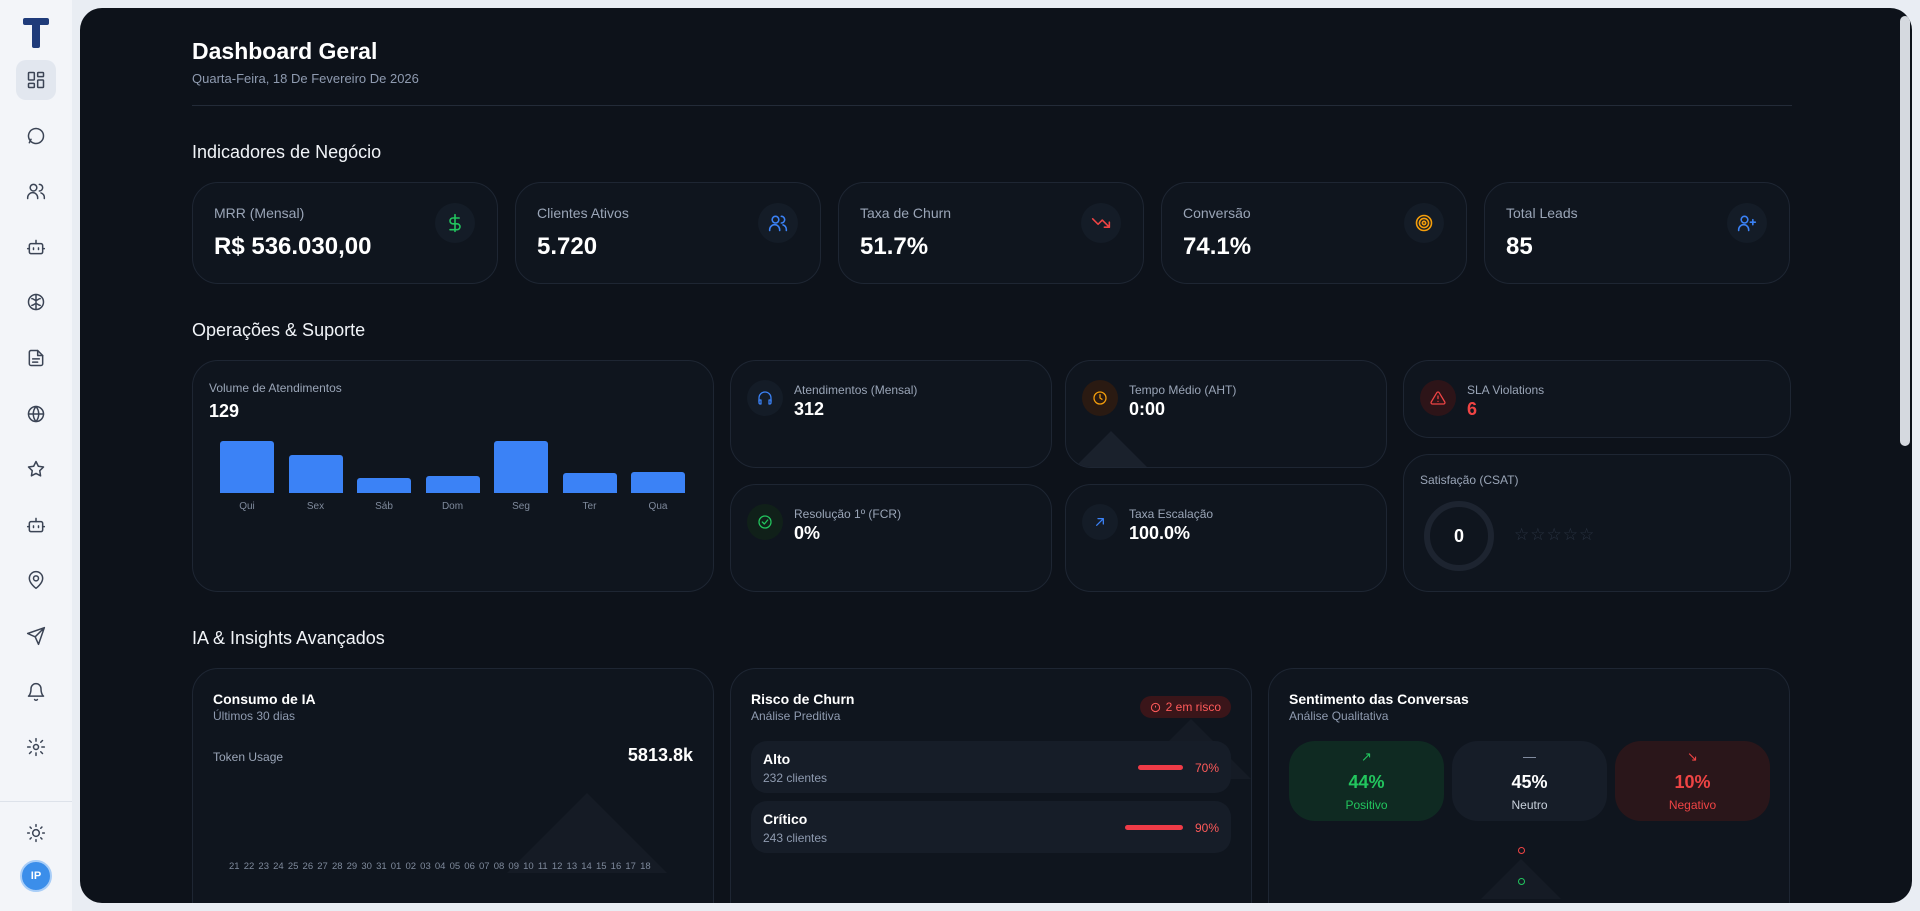  What do you see at coordinates (36, 856) in the screenshot?
I see `sidebar-footer: IP` at bounding box center [36, 856].